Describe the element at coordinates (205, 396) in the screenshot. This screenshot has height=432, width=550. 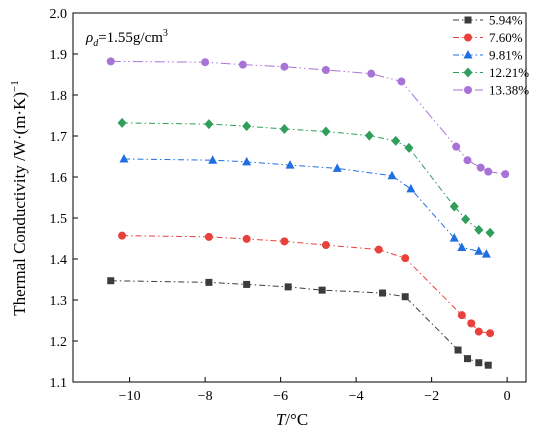
I see `x-tick-label: −8` at that location.